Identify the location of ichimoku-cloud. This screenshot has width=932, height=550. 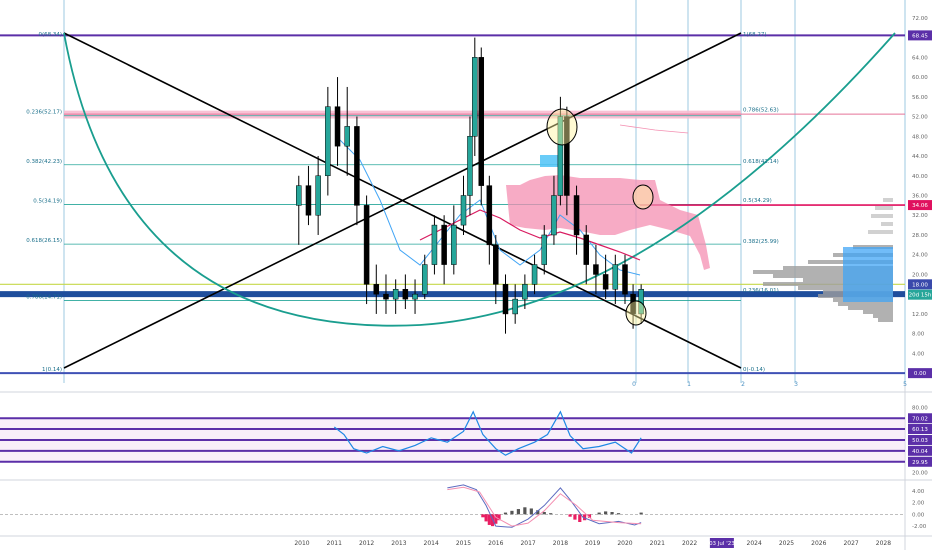
(608, 222).